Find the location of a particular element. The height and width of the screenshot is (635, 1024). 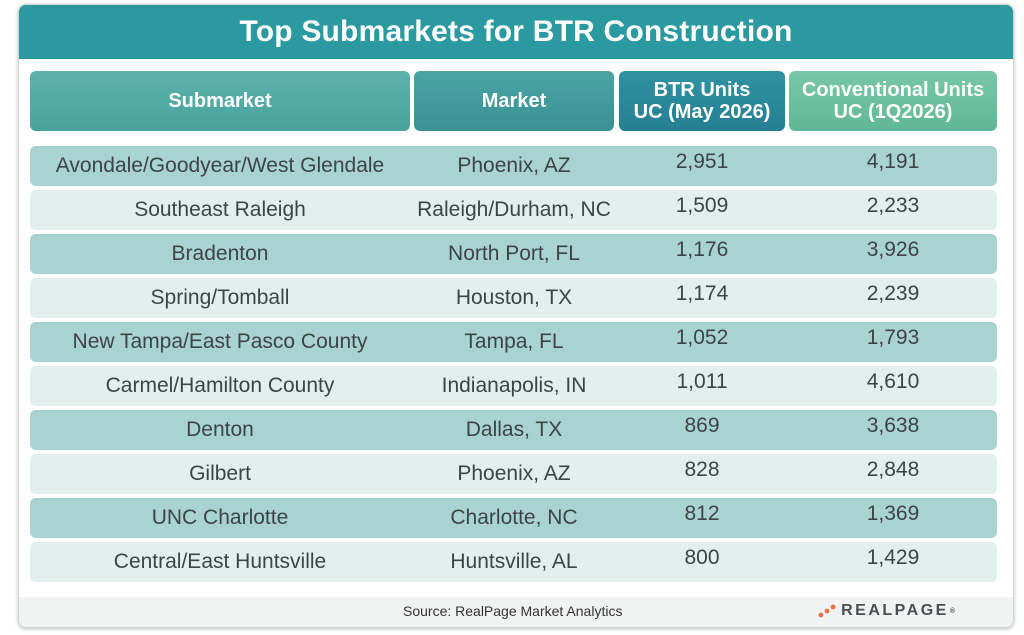

cell-submarket: UNC Charlotte is located at coordinates (220, 517).